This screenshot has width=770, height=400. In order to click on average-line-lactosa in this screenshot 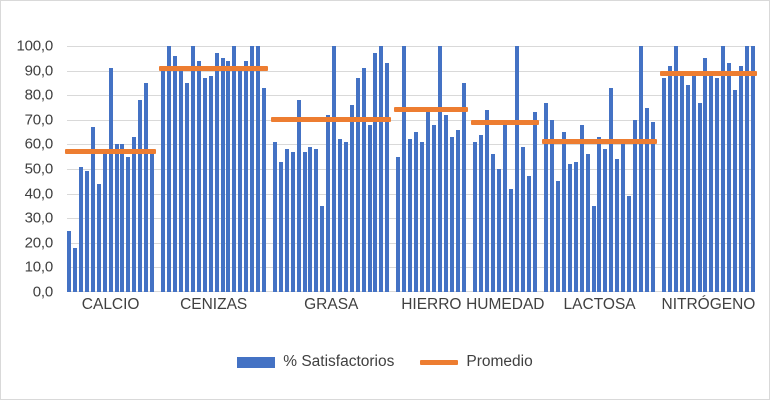, I will do `click(599, 142)`.